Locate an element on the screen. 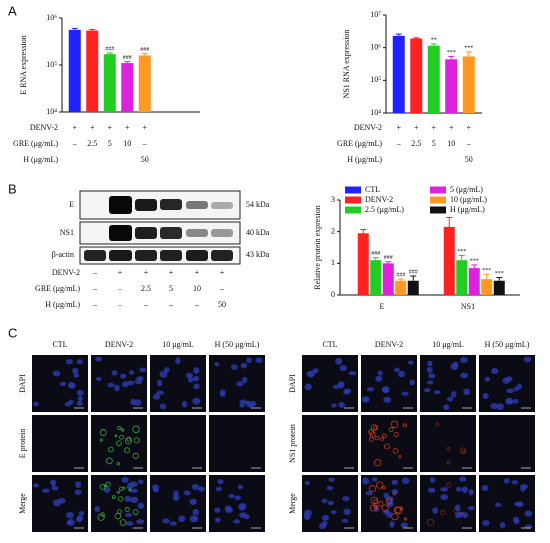 The width and height of the screenshot is (550, 543). y-tick-label: 10⁶ is located at coordinates (51, 17).